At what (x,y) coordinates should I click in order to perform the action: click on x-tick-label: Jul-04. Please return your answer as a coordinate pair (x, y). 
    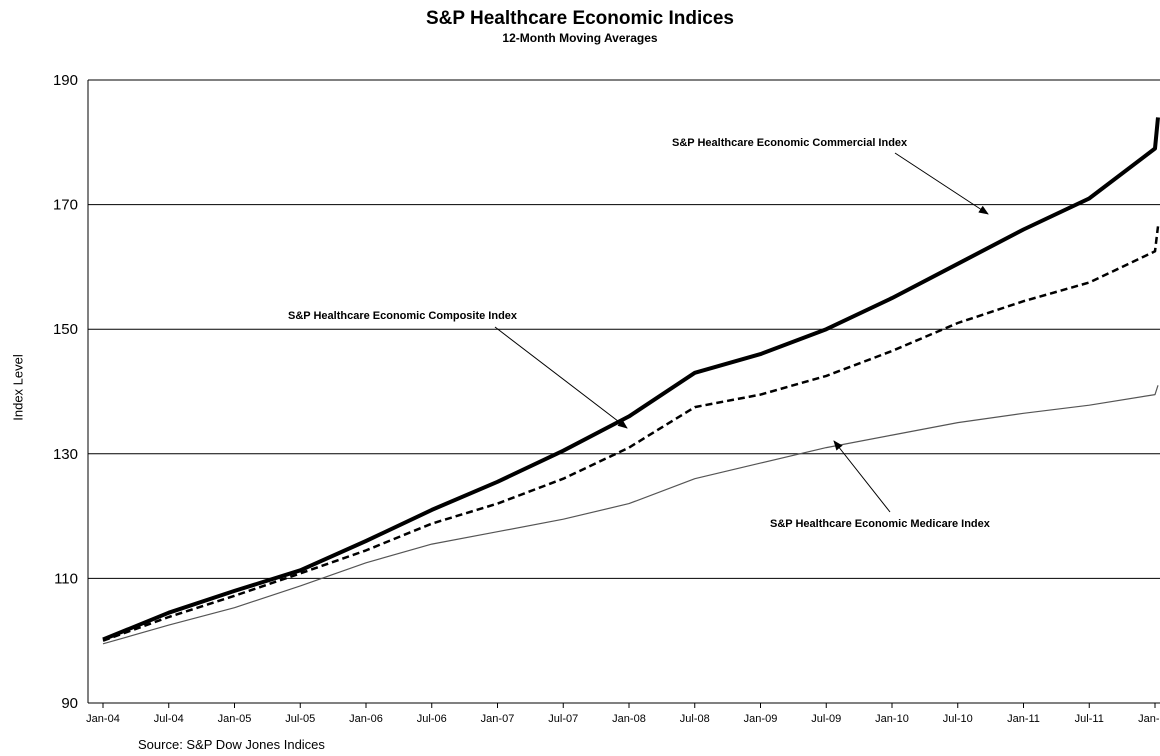
    Looking at the image, I should click on (169, 719).